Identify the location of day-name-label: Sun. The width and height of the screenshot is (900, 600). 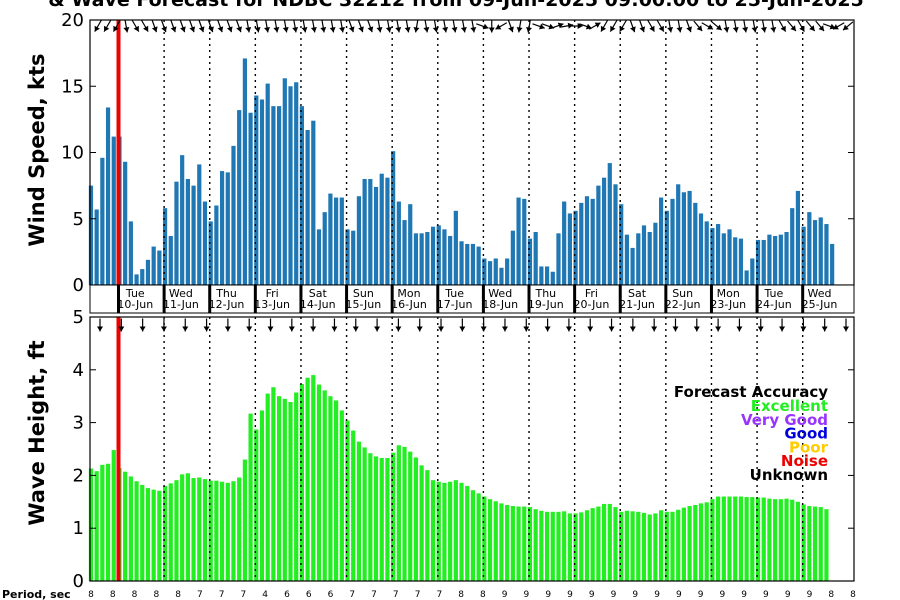
(682, 293).